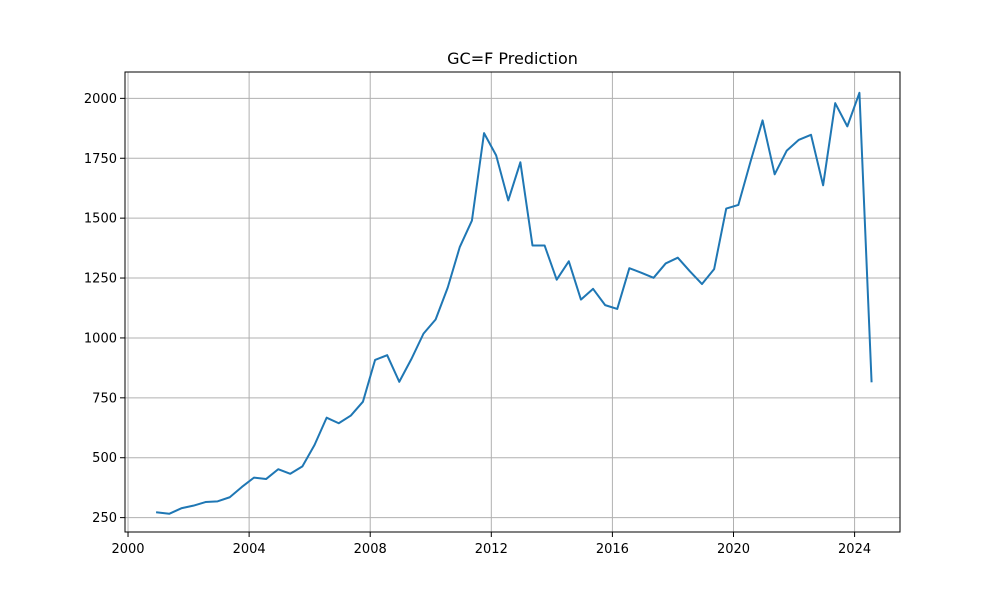 Image resolution: width=1000 pixels, height=604 pixels. What do you see at coordinates (104, 309) in the screenshot?
I see `y-axis: 250 500 750 1000 1250 1500 1750 2000` at bounding box center [104, 309].